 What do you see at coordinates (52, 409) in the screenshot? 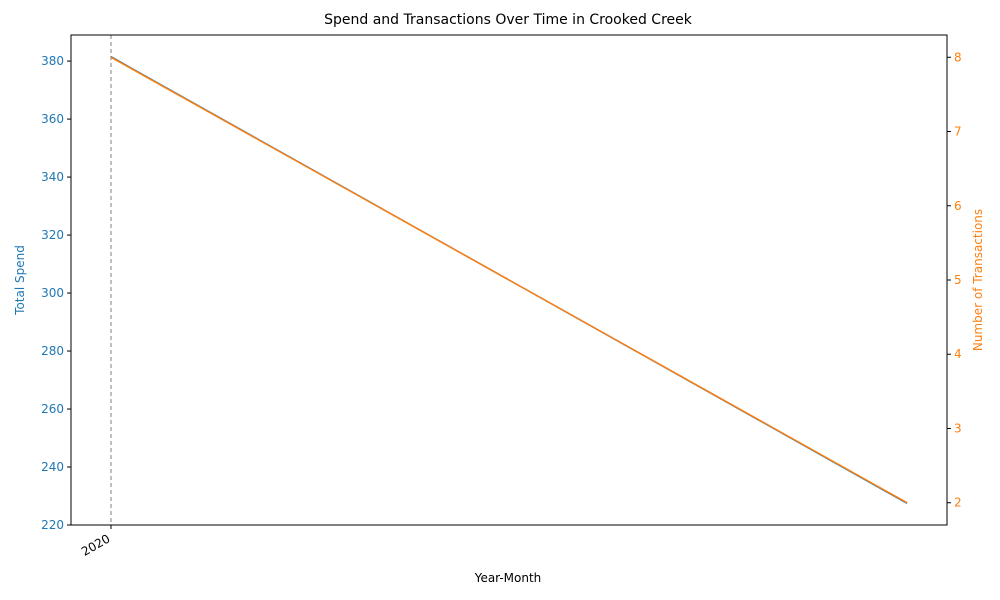
I see `y-left-tick-label: 260` at bounding box center [52, 409].